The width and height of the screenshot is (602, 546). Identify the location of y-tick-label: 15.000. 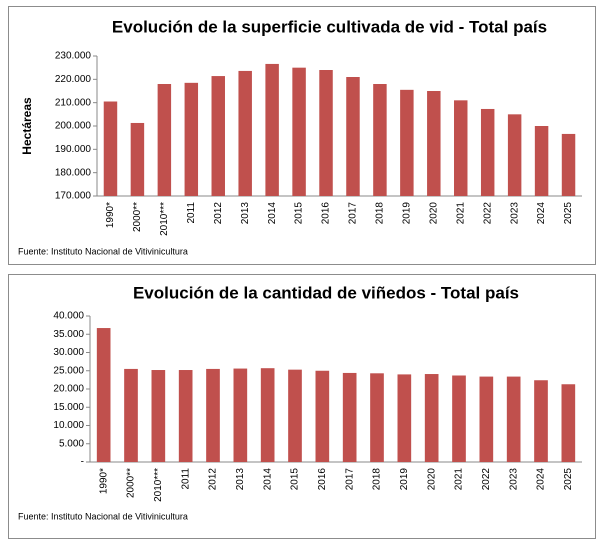
(68, 407).